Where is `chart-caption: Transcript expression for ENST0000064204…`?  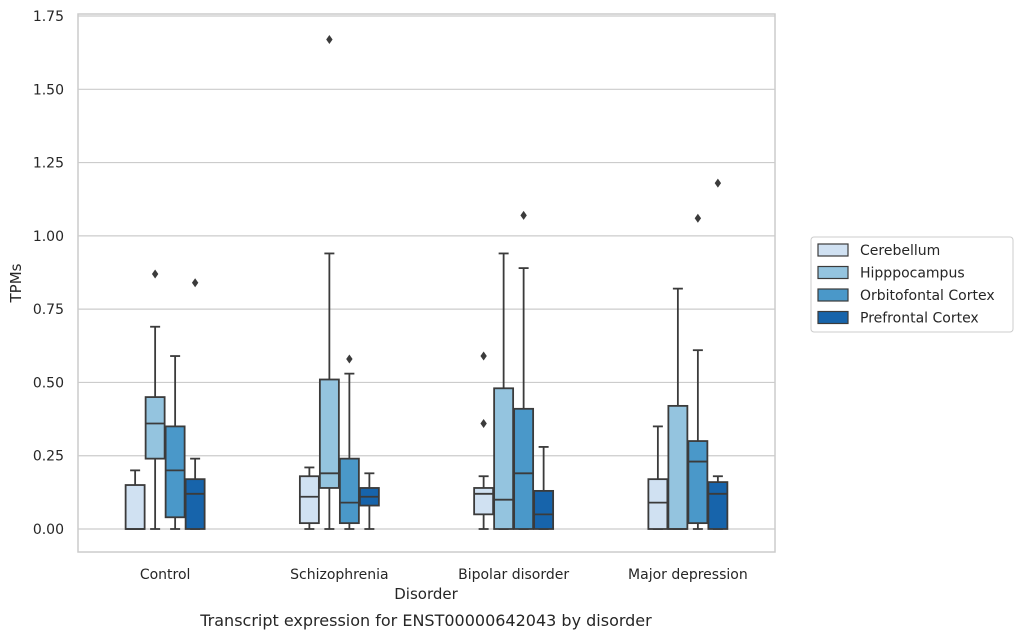 chart-caption: Transcript expression for ENST0000064204… is located at coordinates (425, 620).